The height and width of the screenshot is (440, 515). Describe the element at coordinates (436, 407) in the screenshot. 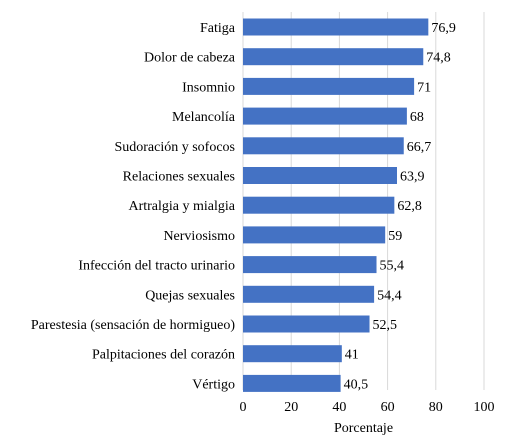

I see `x-tick-label: 80` at that location.